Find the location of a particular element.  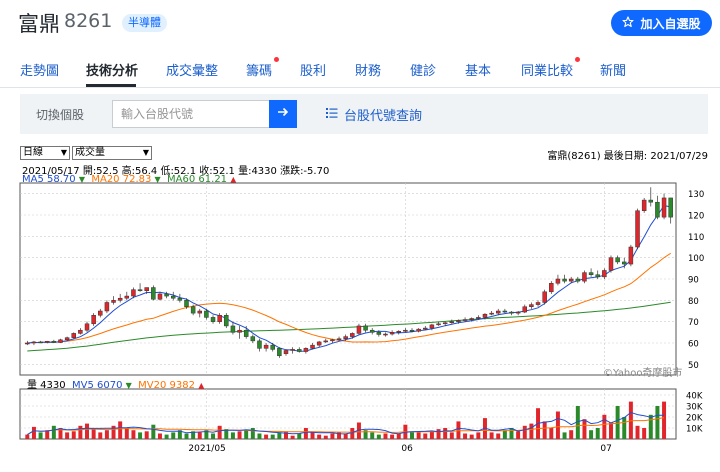

down-triangle-icon: ▼ is located at coordinates (157, 179).